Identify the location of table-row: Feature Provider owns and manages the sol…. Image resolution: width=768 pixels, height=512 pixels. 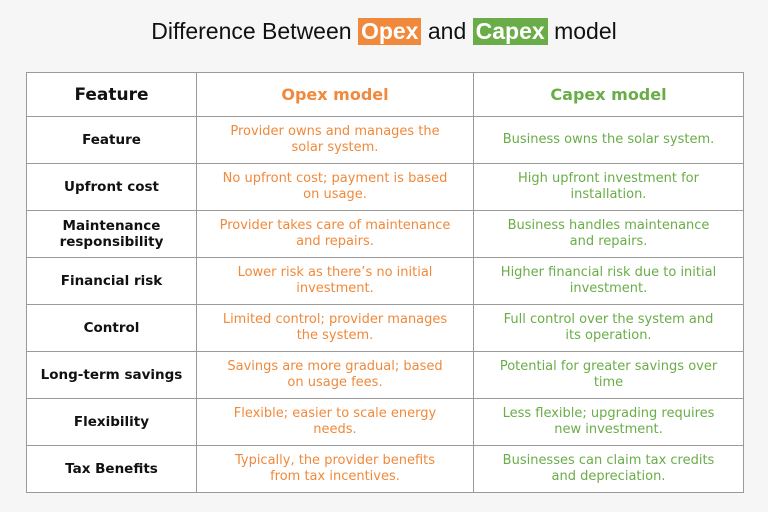
(385, 140).